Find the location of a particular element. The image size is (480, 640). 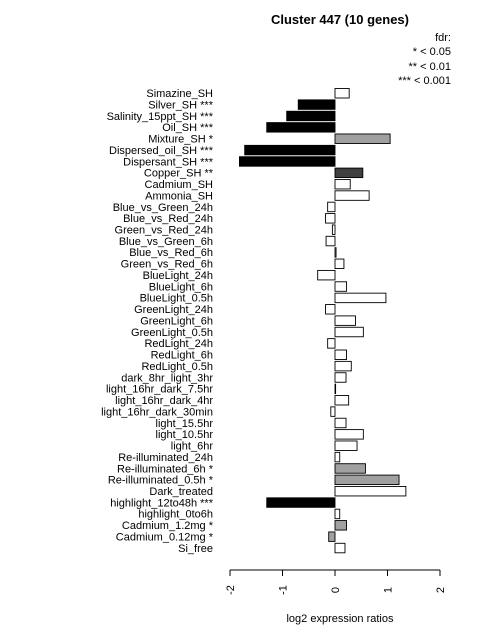

x-tick-label: -1 is located at coordinates (284, 590).